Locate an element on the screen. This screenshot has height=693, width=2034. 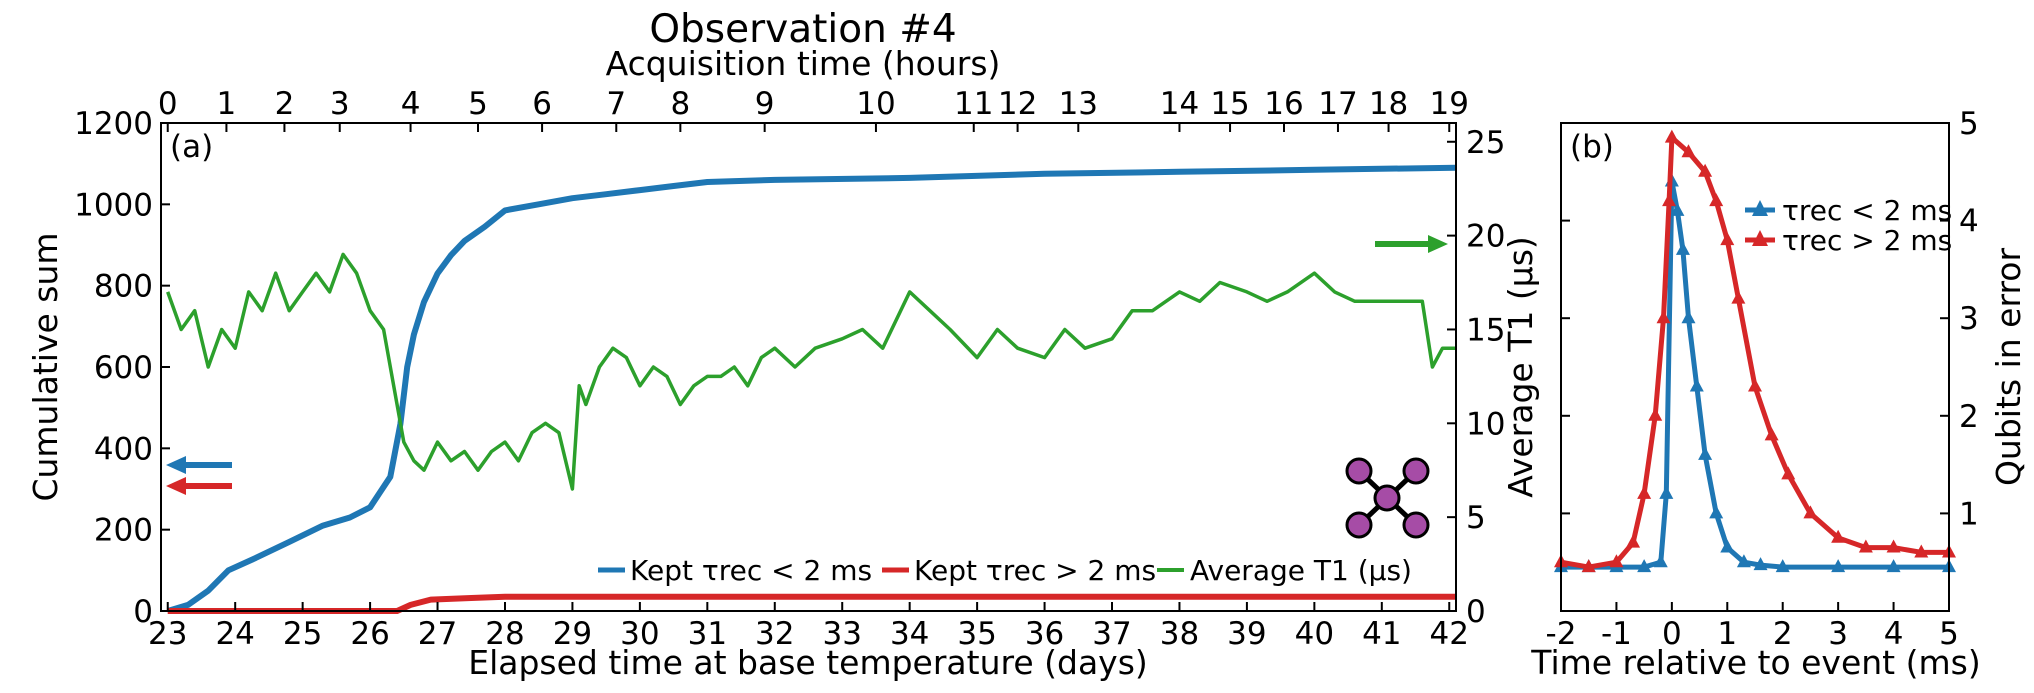
top-tick-label-a: 7 is located at coordinates (616, 104).